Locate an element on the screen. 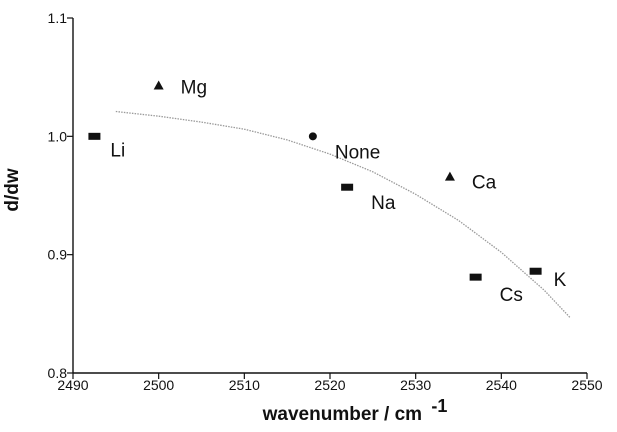  data-point-na is located at coordinates (347, 187).